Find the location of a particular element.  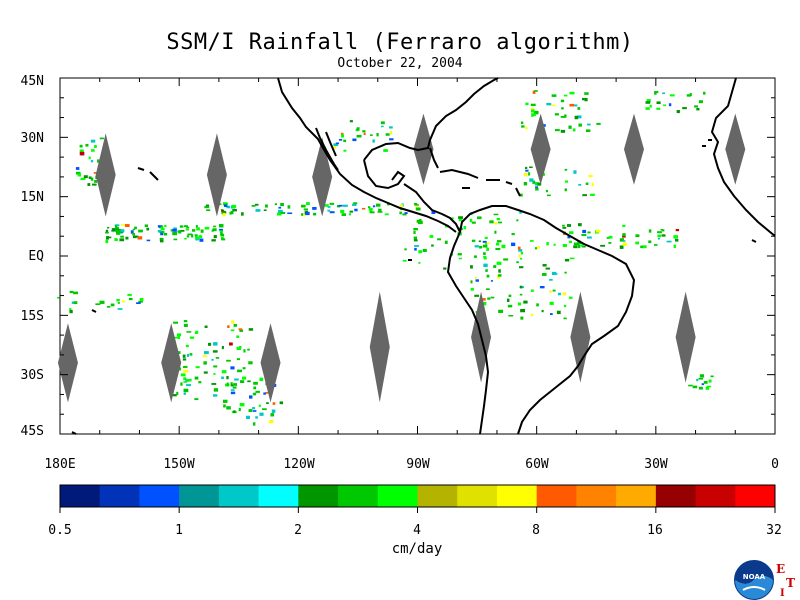

coast-atlantic-islands is located at coordinates (729, 191).